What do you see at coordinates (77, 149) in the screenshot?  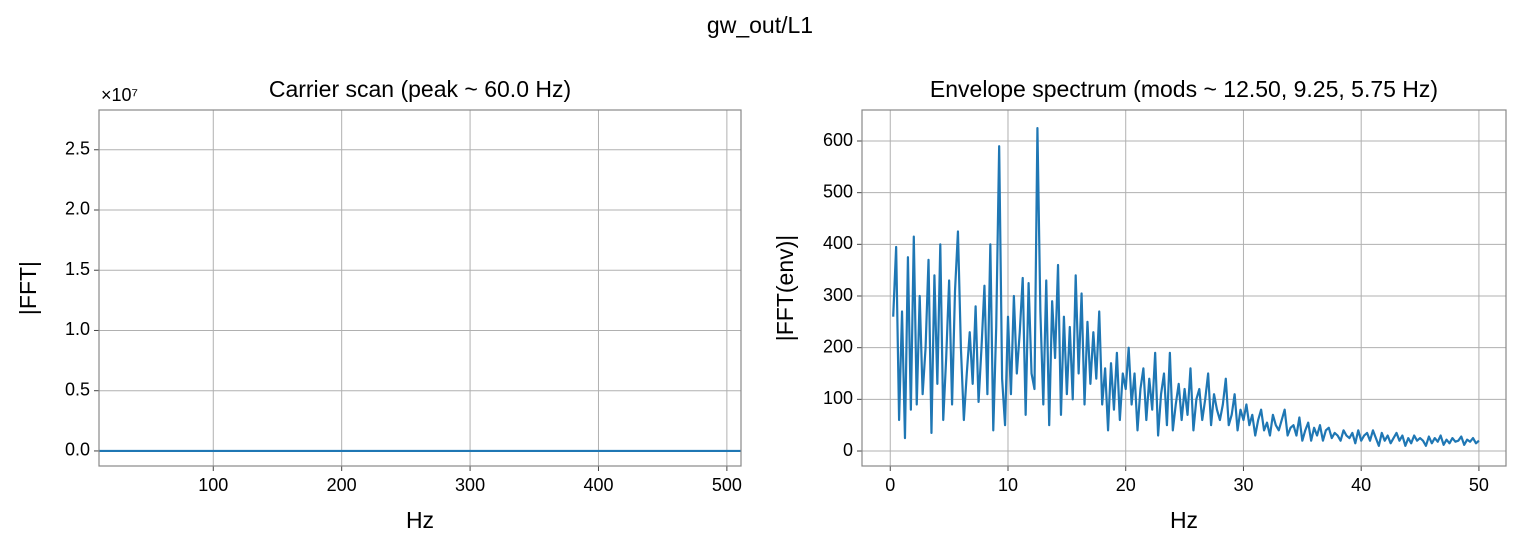 I see `y-tick-label: 2.5` at bounding box center [77, 149].